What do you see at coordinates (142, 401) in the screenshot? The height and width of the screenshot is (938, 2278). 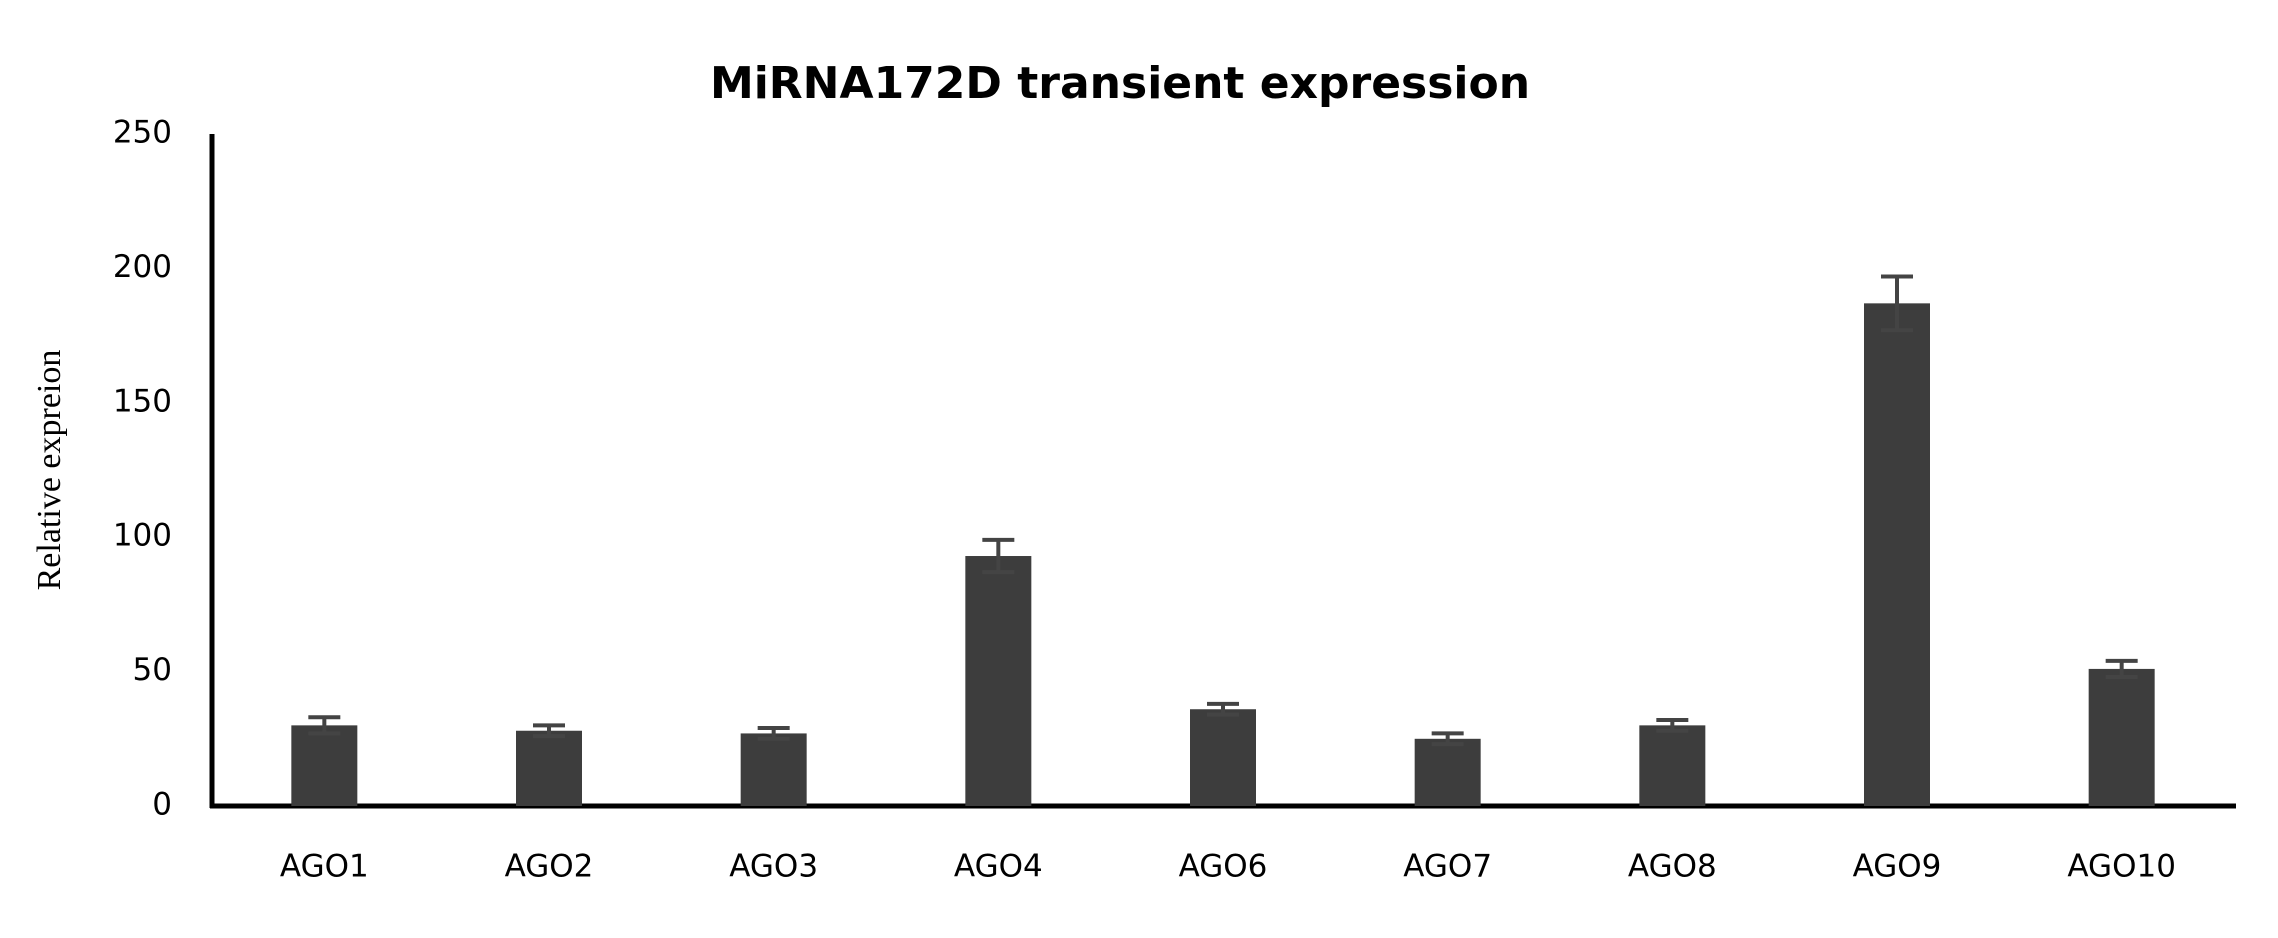 I see `y-tick-label: 150` at bounding box center [142, 401].